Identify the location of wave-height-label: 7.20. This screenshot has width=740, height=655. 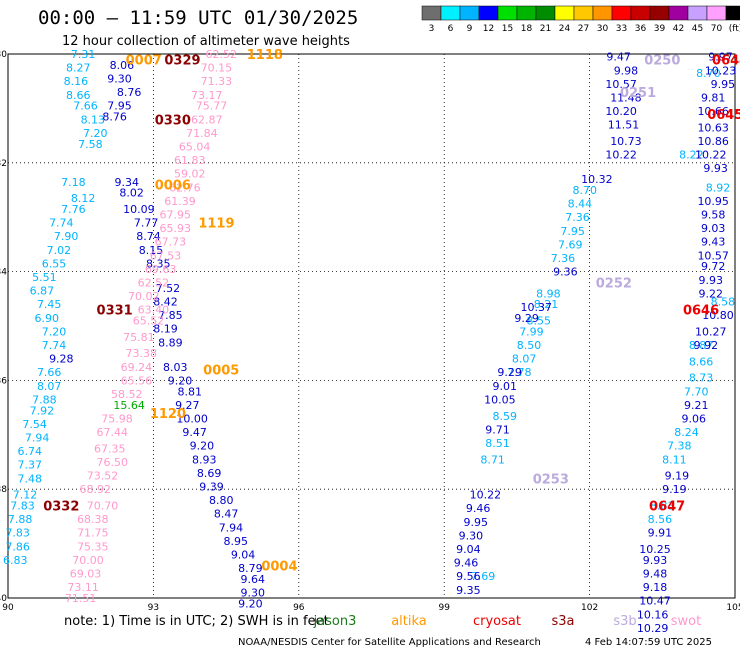
(95, 133).